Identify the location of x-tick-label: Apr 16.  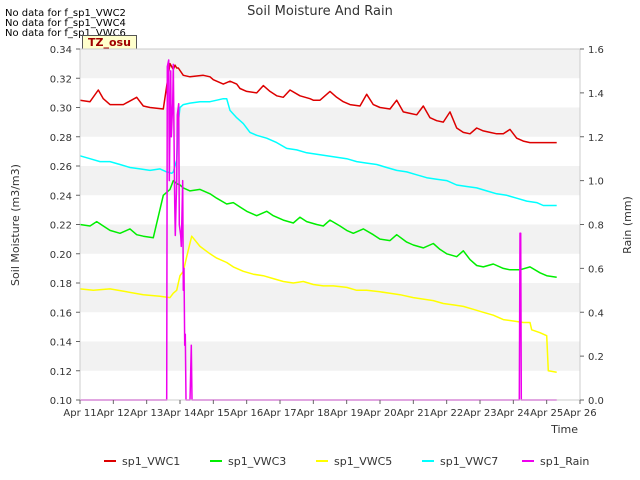
(246, 413).